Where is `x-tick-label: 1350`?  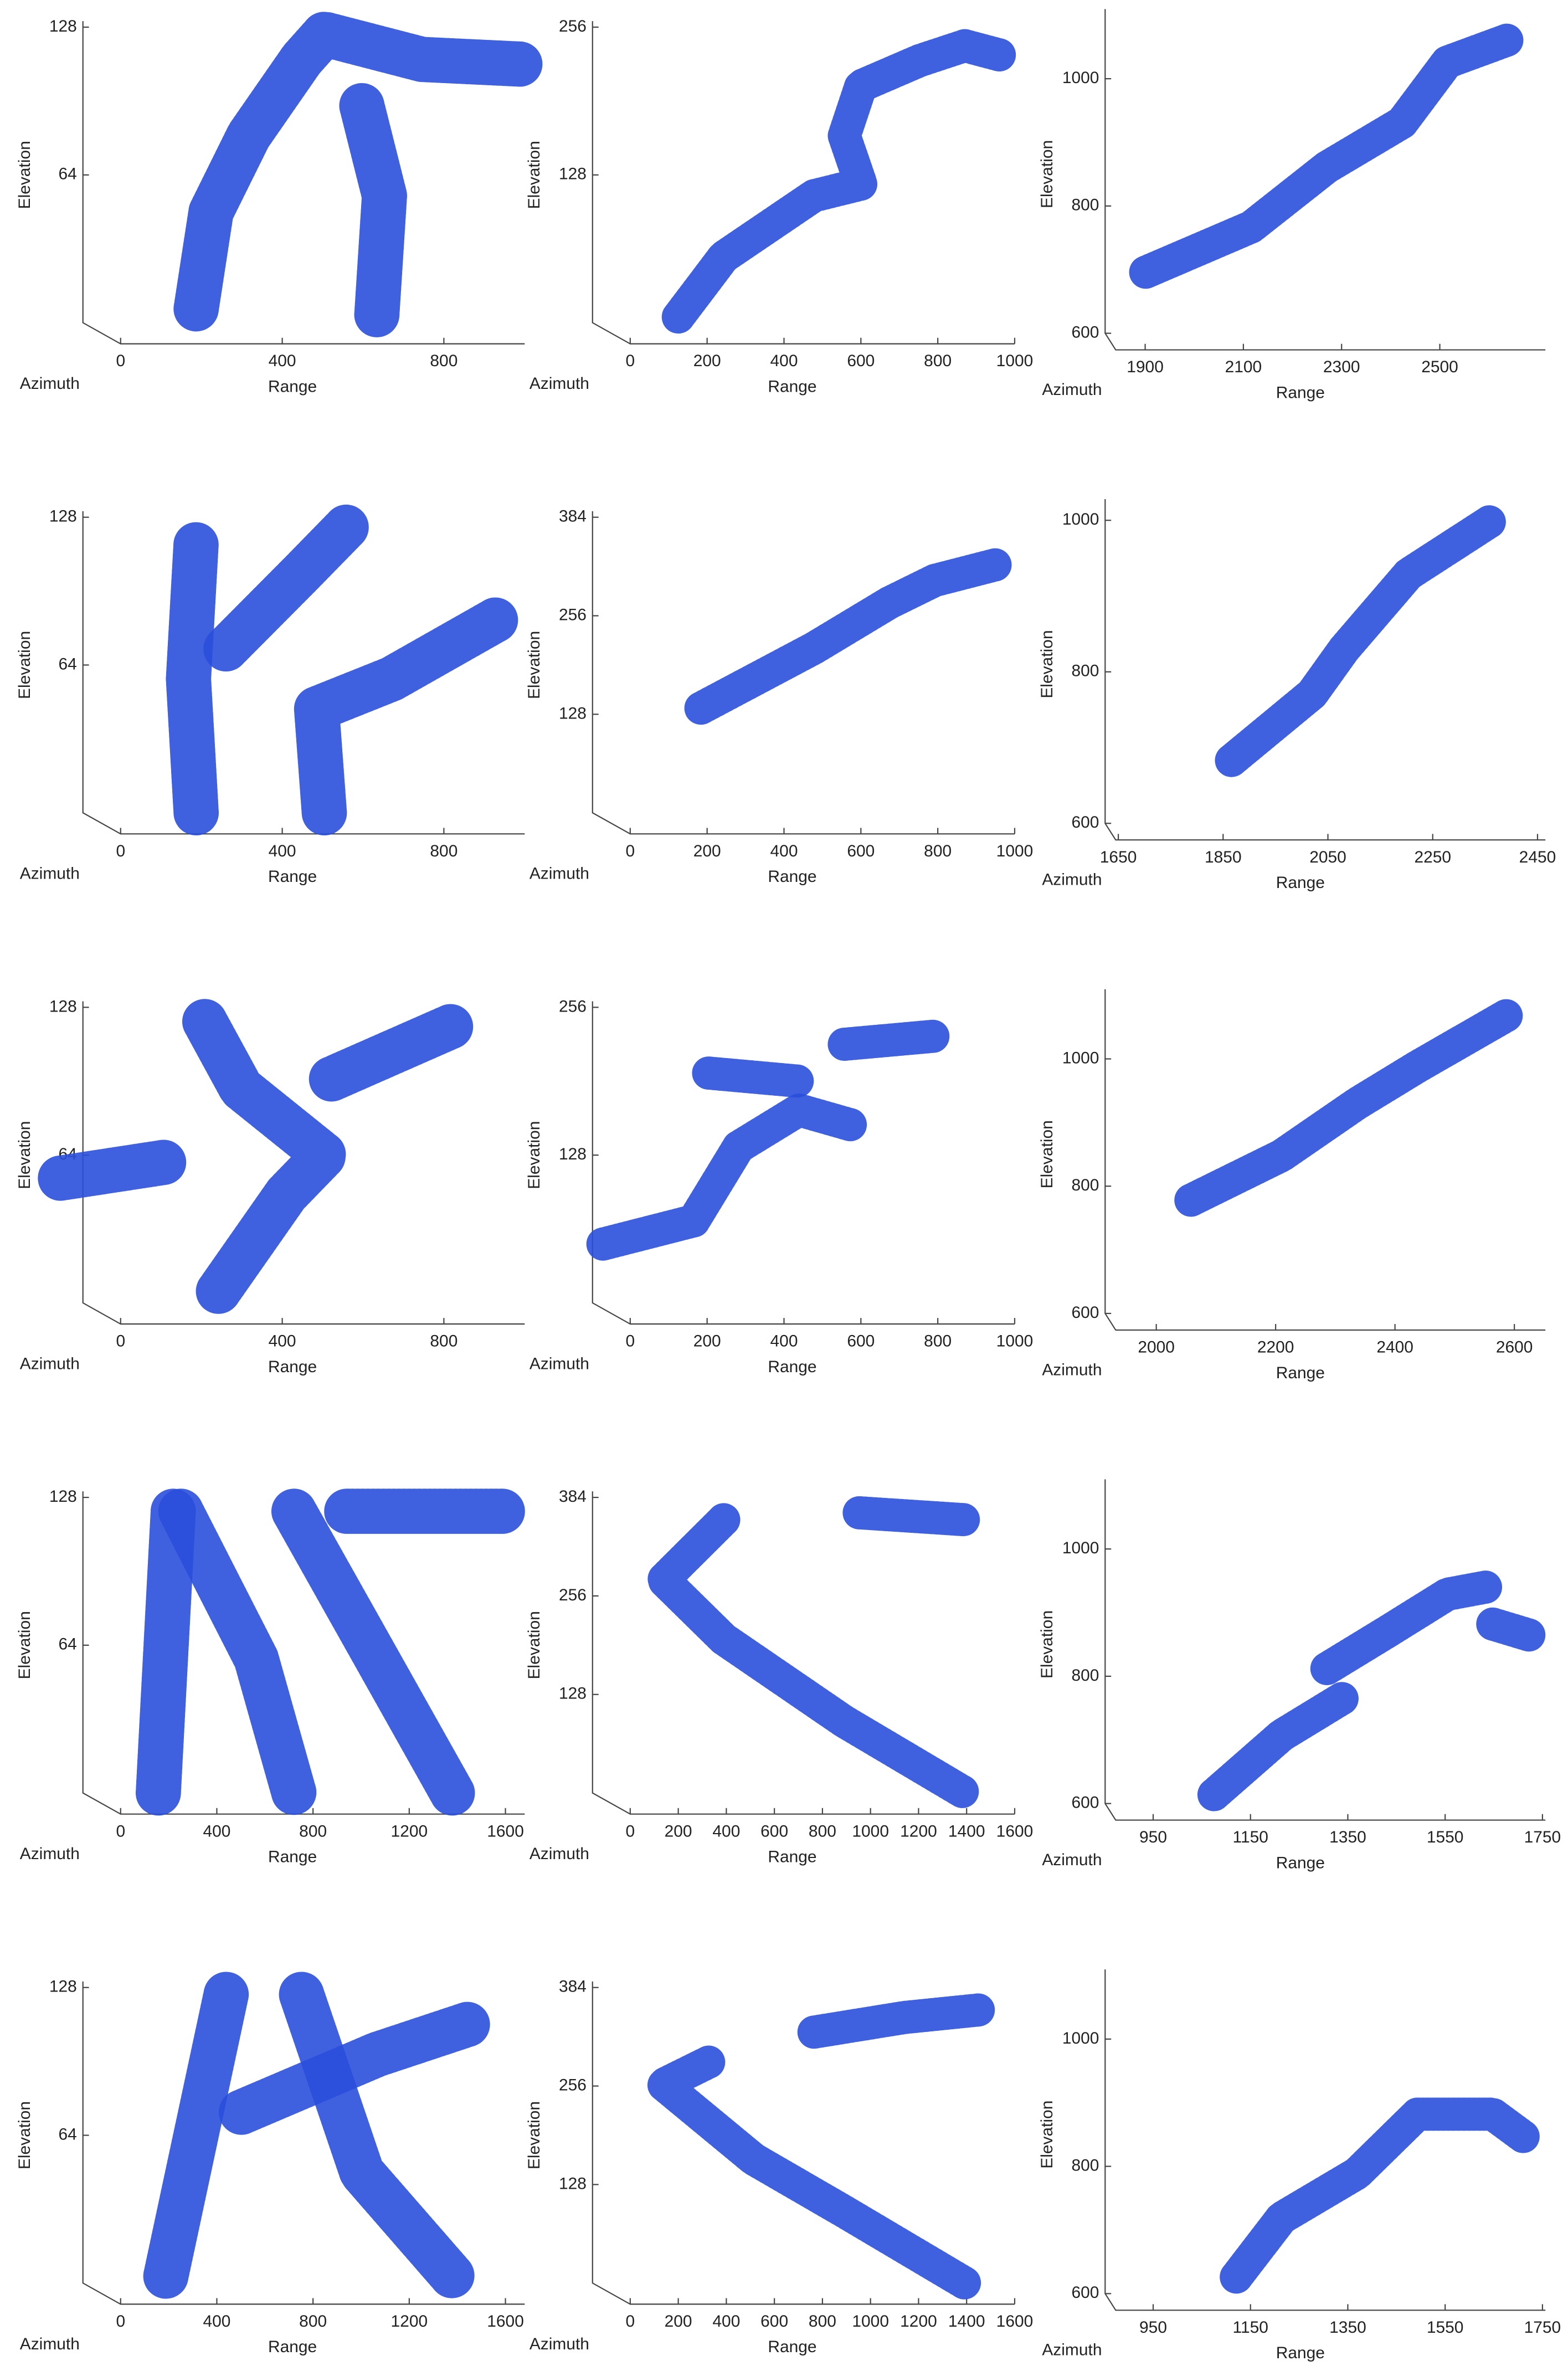 x-tick-label: 1350 is located at coordinates (1347, 2327).